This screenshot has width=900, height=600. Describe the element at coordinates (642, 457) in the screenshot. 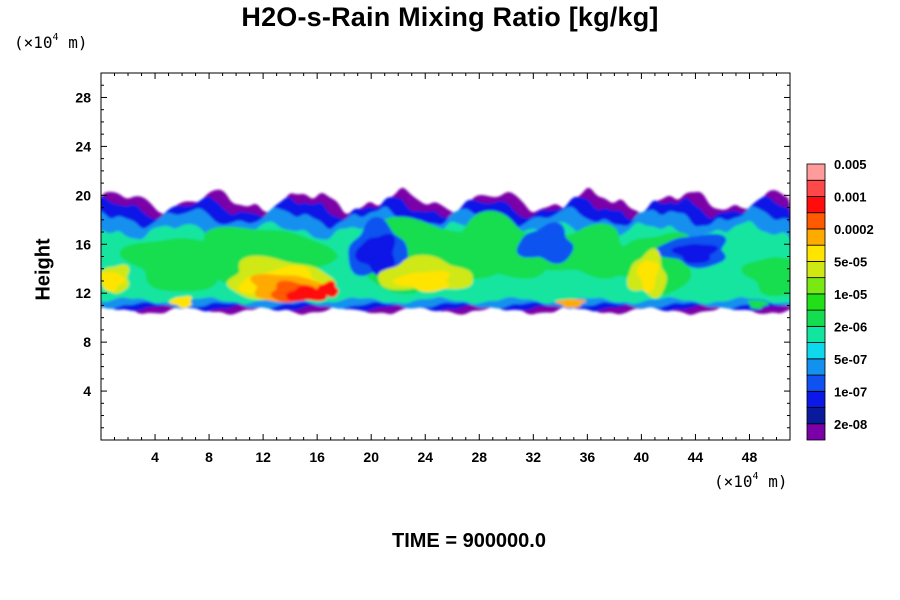

I see `x-tick-label: 40` at that location.